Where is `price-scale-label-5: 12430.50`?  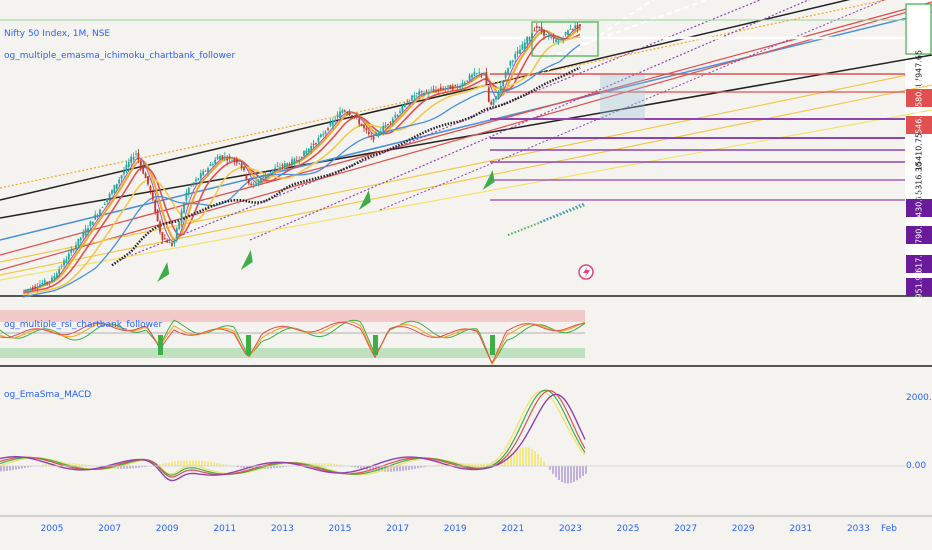 price-scale-label-5: 12430.50 is located at coordinates (919, 208).